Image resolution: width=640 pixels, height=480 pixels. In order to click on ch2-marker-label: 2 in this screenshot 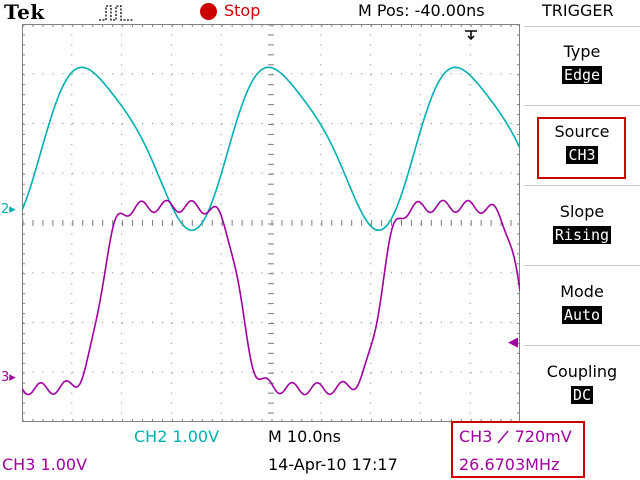, I will do `click(5, 209)`.